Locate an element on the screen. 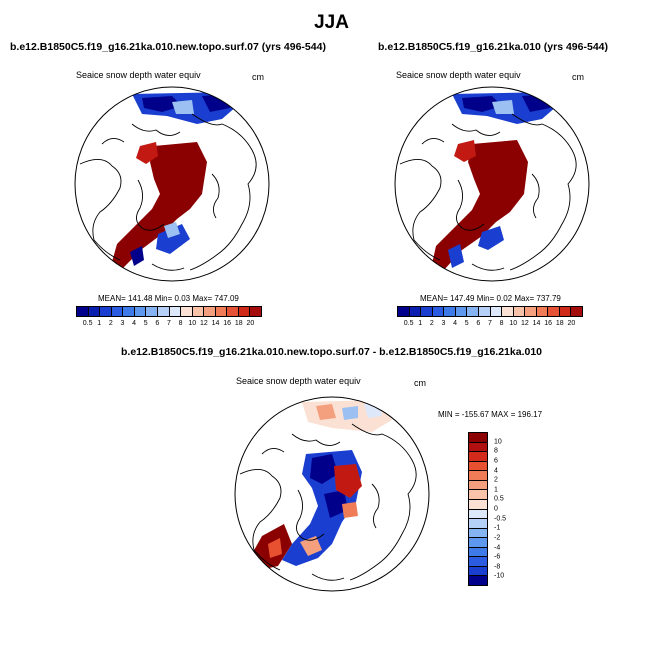  diff-colorbar-tick-label: 1 is located at coordinates (496, 490).